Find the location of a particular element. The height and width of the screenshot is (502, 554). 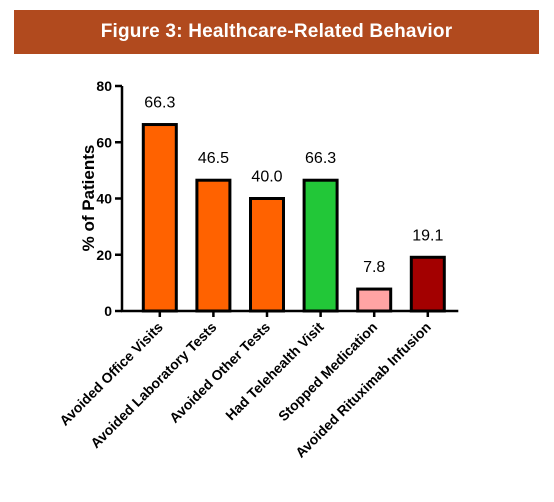

y-tick-label: 40 is located at coordinates (104, 199).